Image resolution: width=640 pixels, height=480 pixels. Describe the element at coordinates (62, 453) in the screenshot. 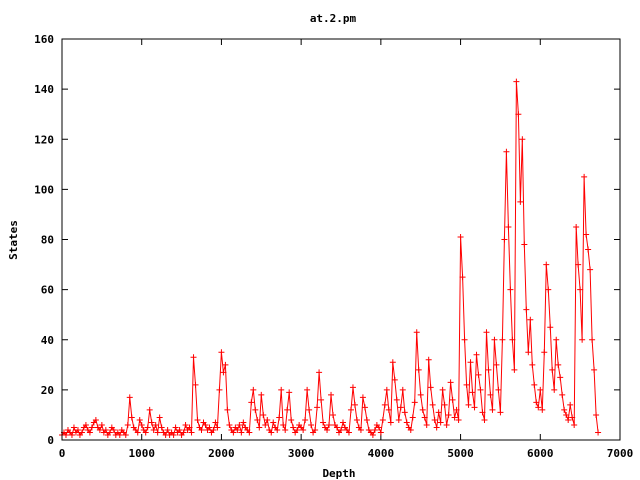

I see `x-tick-label: 0` at that location.